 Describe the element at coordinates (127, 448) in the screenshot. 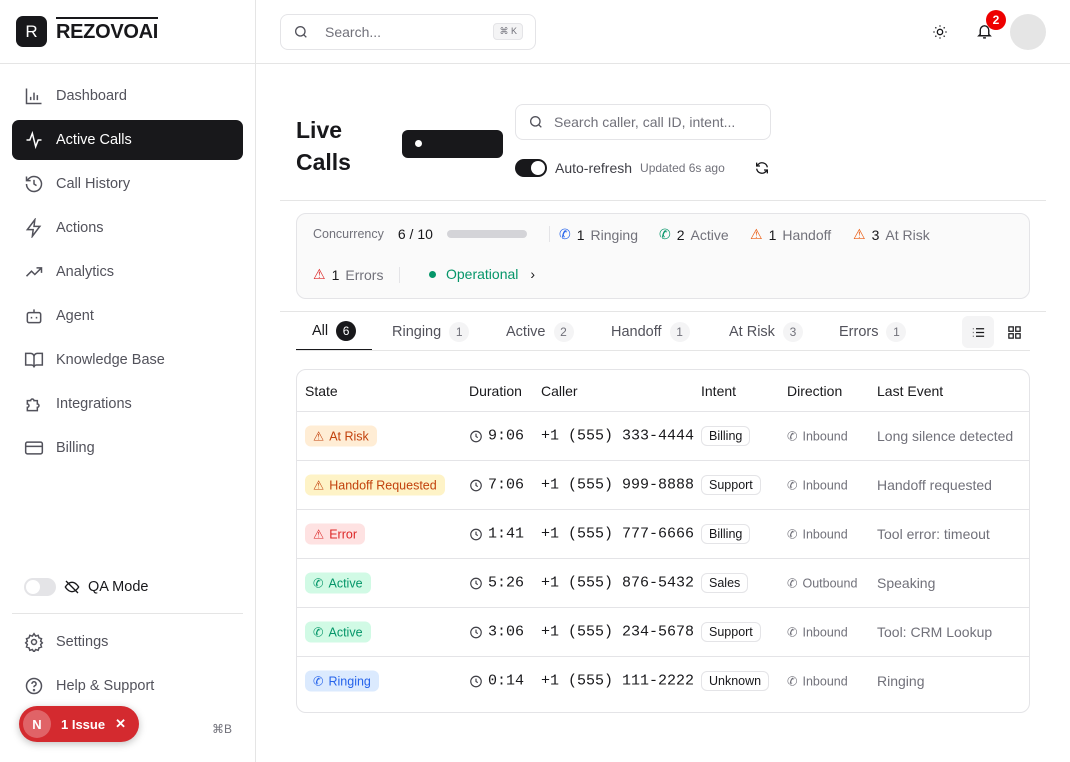

I see `sidebar-item-billing: Billing` at that location.